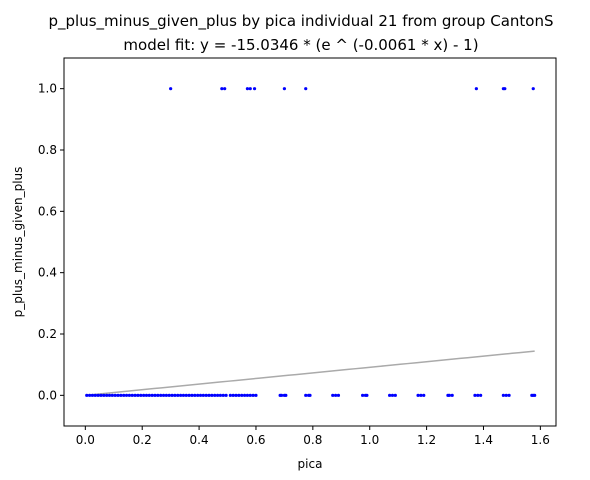 Image resolution: width=590 pixels, height=480 pixels. Describe the element at coordinates (47, 334) in the screenshot. I see `y-tick-label: 0.2` at that location.